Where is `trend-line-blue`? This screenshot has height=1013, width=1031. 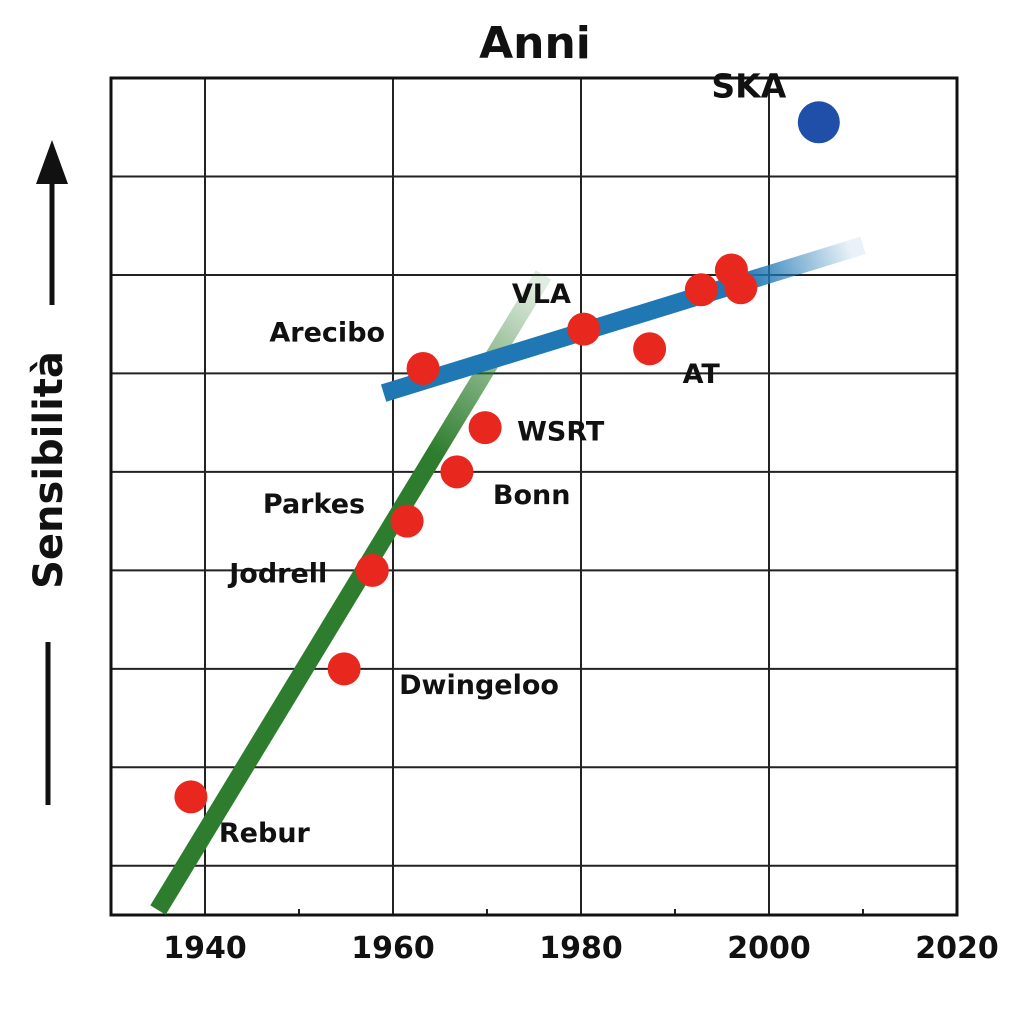
trend-line-blue is located at coordinates (623, 319).